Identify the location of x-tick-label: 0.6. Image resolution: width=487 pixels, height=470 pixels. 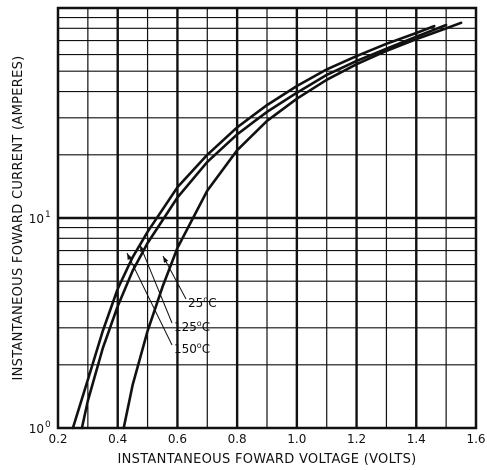
(177, 439).